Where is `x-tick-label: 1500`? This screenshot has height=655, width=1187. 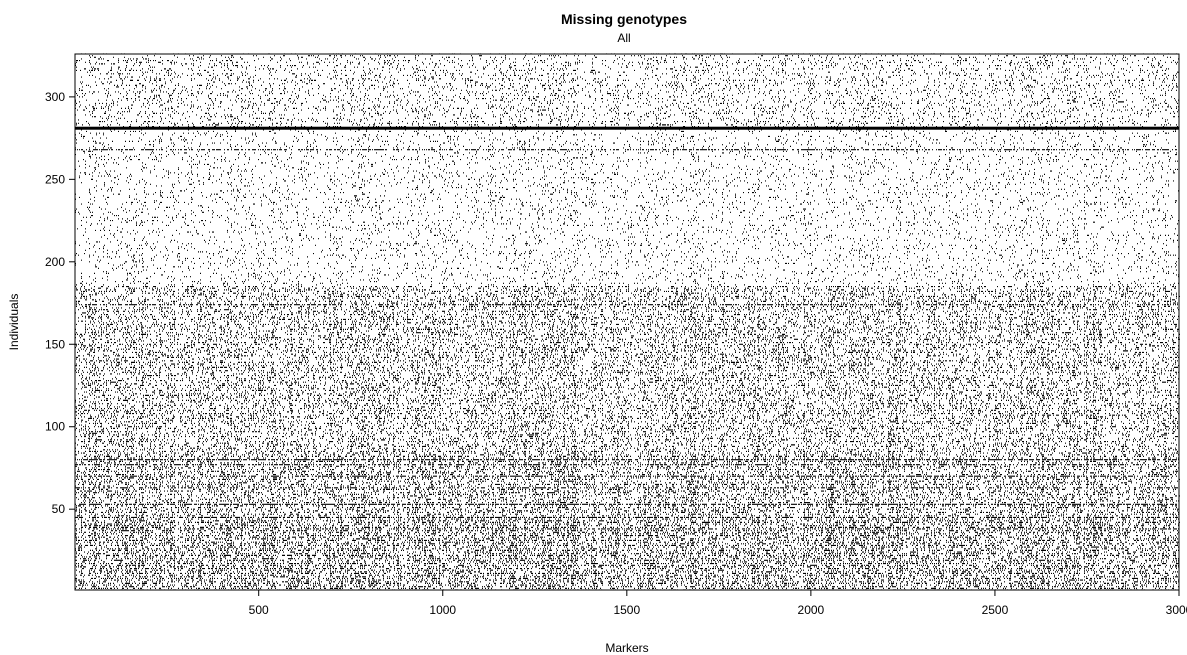
x-tick-label: 1500 is located at coordinates (626, 610).